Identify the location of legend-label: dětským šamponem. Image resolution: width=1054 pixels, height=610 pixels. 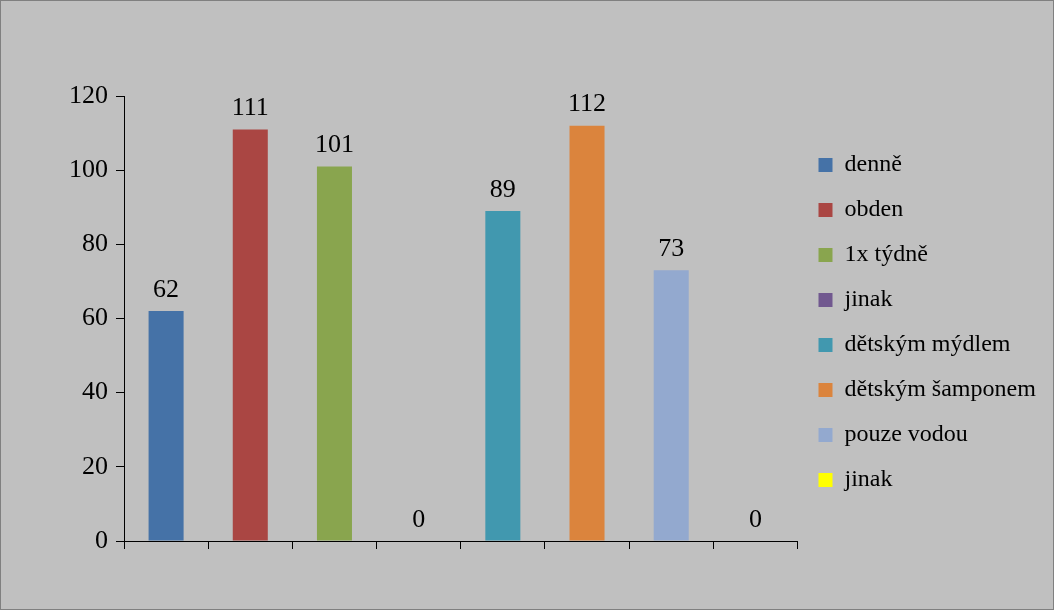
(940, 388).